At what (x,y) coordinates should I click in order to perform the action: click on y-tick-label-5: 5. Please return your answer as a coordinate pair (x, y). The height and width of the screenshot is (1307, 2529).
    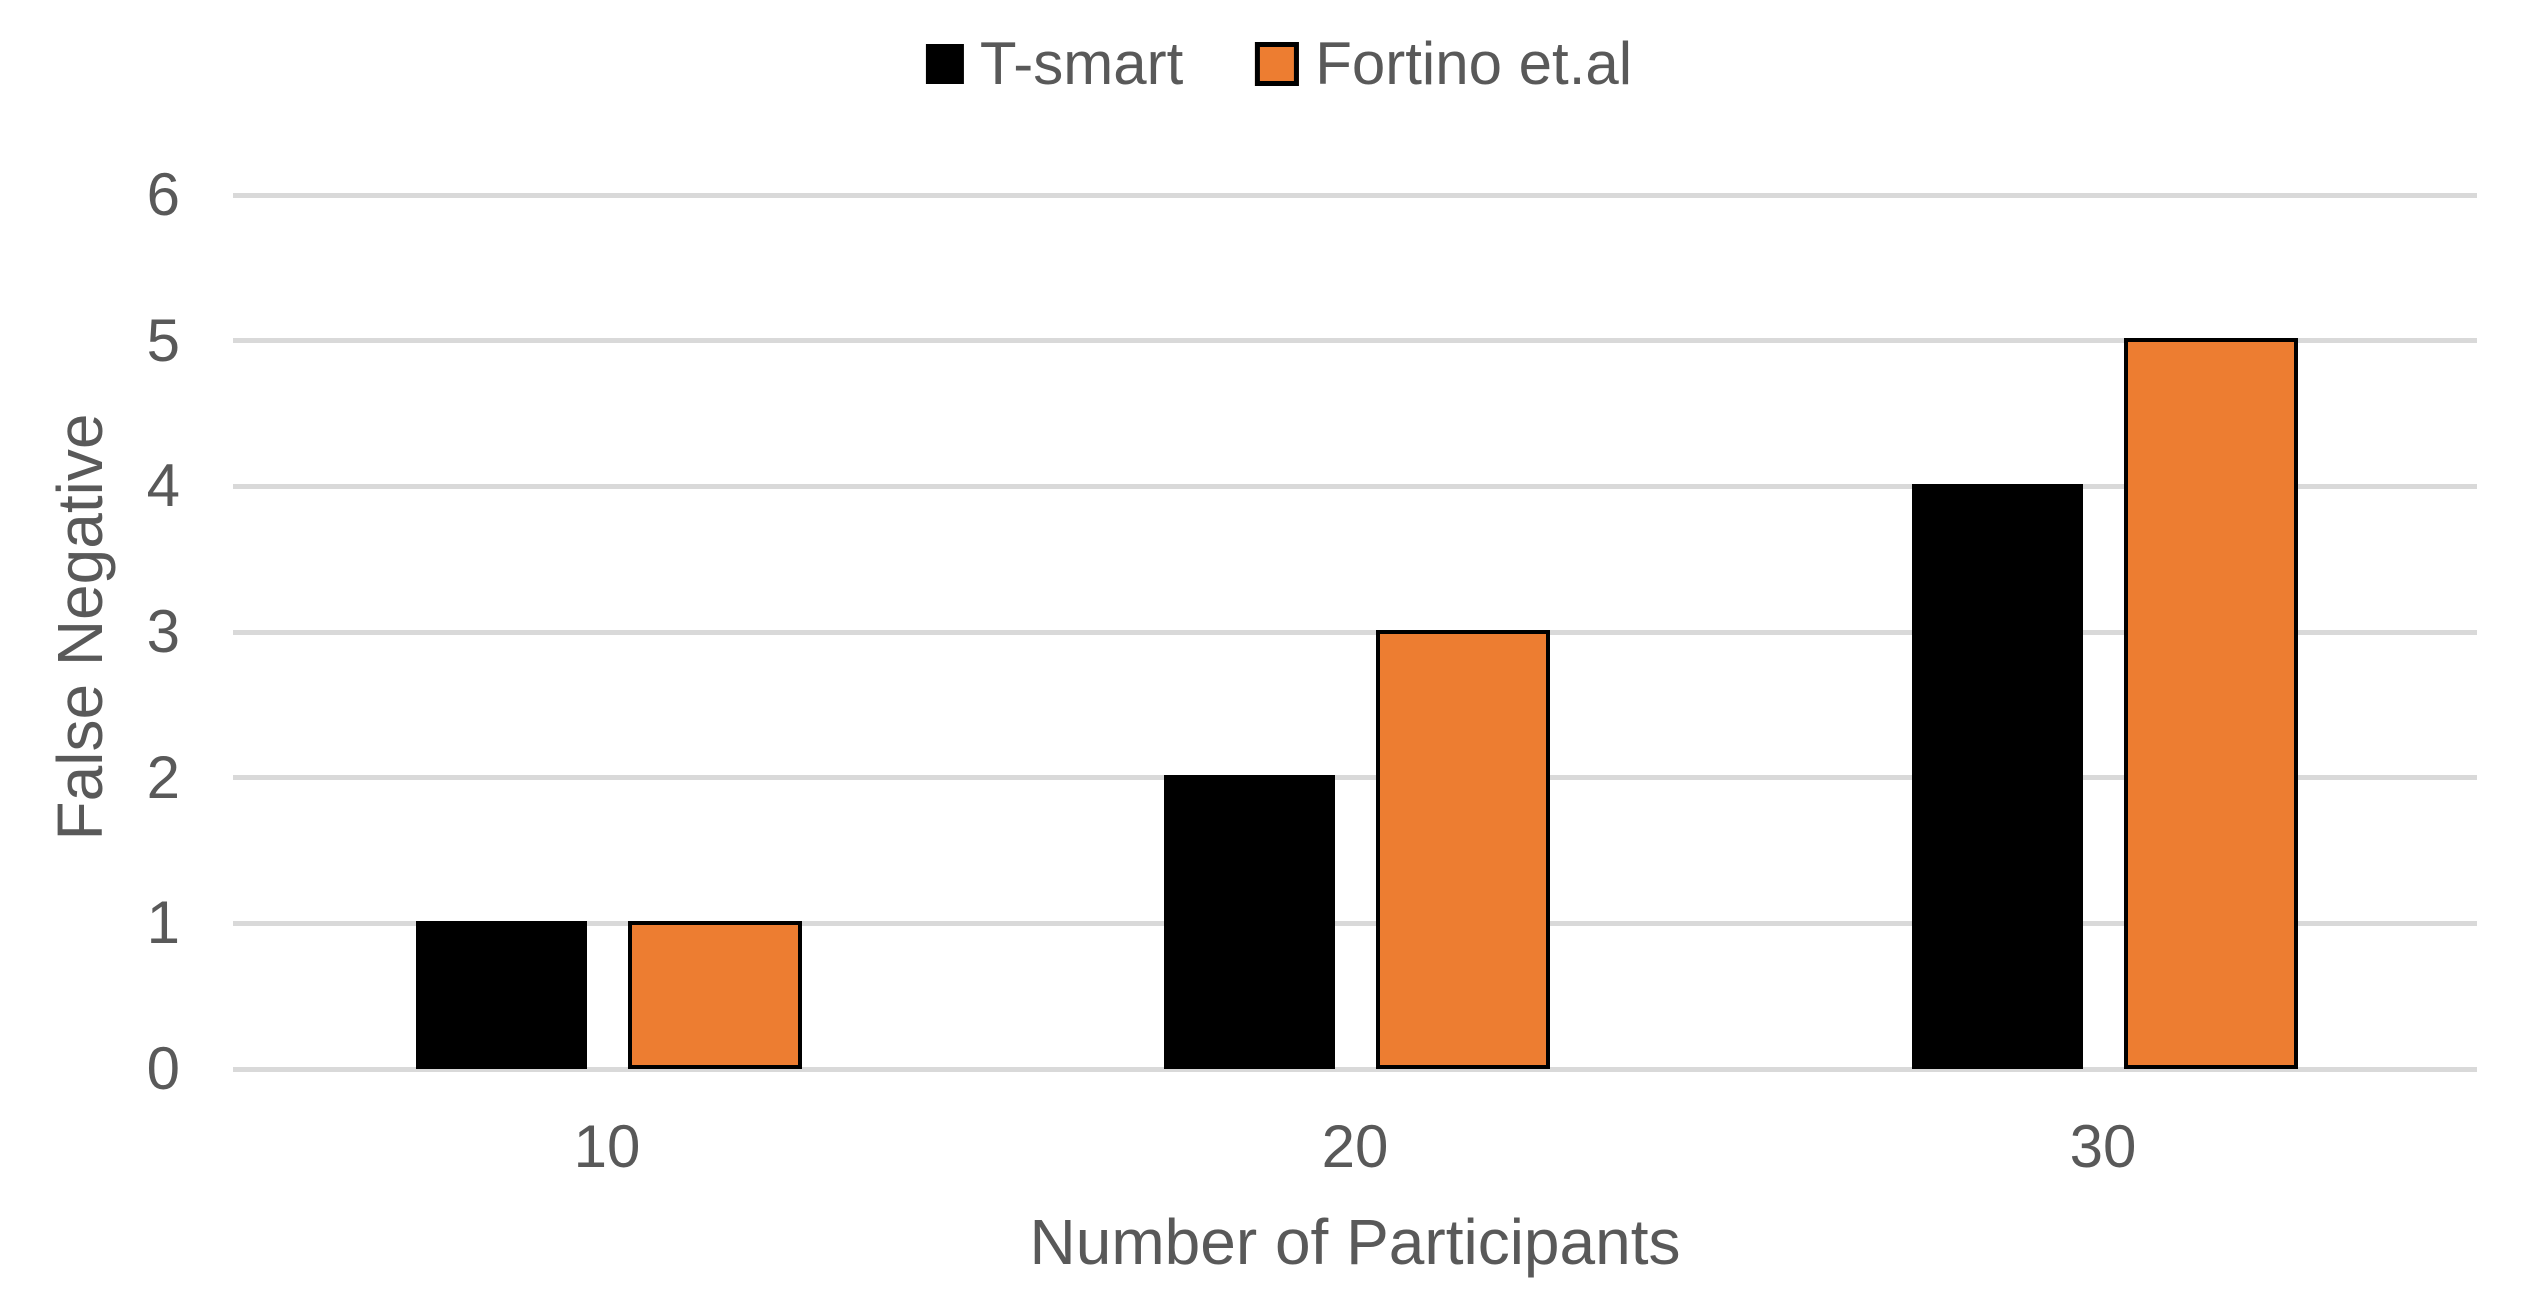
    Looking at the image, I should click on (163, 340).